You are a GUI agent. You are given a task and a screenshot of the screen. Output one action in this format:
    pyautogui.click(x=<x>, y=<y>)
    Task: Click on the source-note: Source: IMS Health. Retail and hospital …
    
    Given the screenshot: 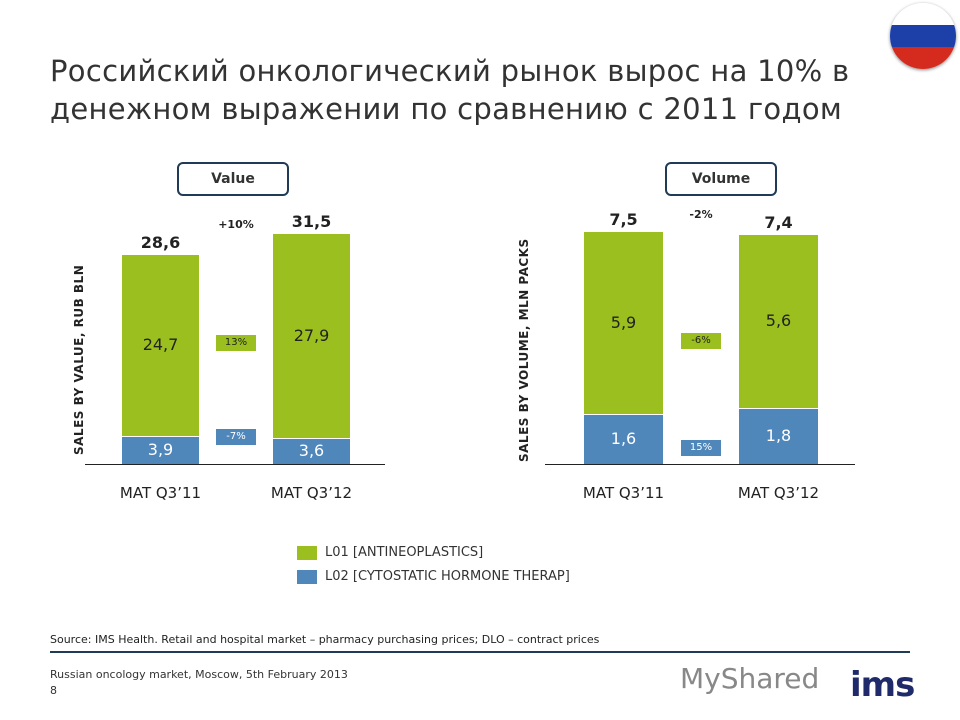 What is the action you would take?
    pyautogui.click(x=325, y=639)
    